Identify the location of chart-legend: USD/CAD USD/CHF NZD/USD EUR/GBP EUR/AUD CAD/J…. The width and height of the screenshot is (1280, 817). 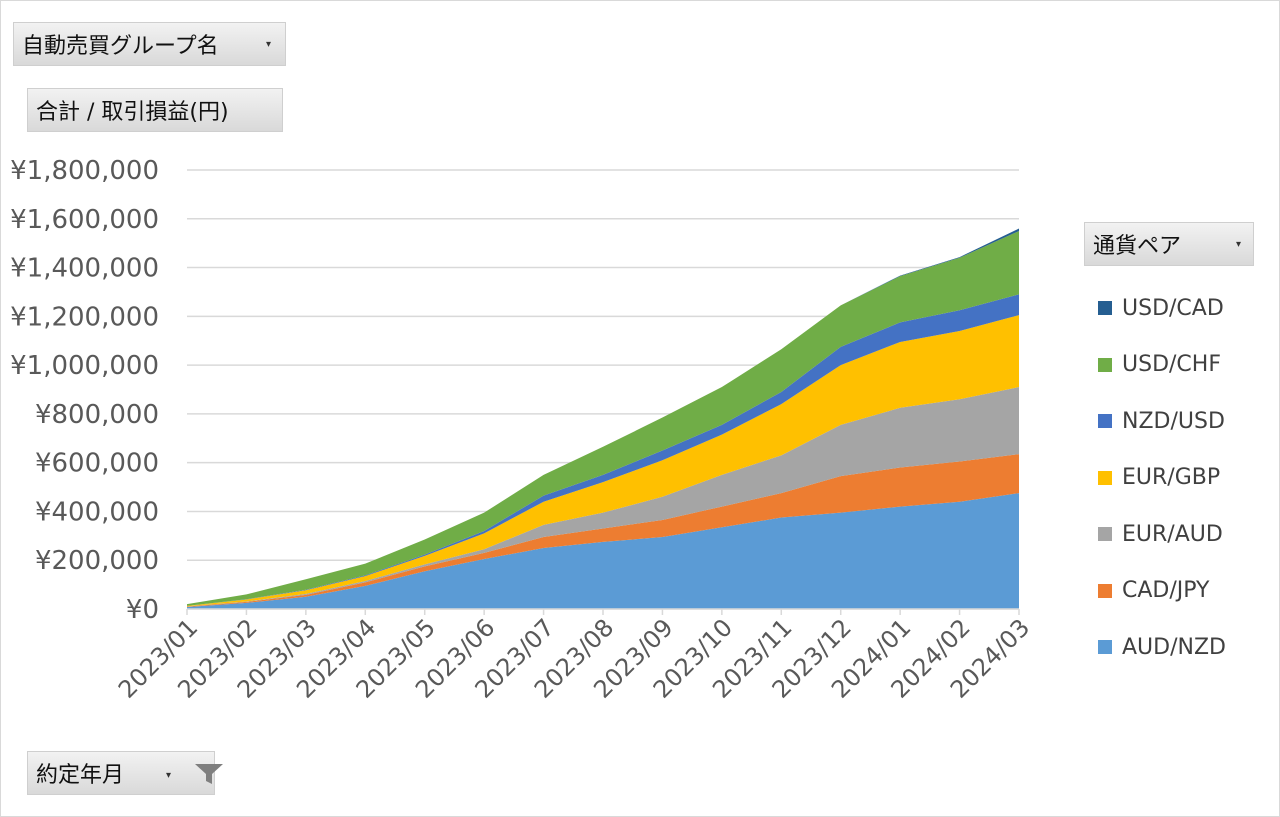
(1183, 478).